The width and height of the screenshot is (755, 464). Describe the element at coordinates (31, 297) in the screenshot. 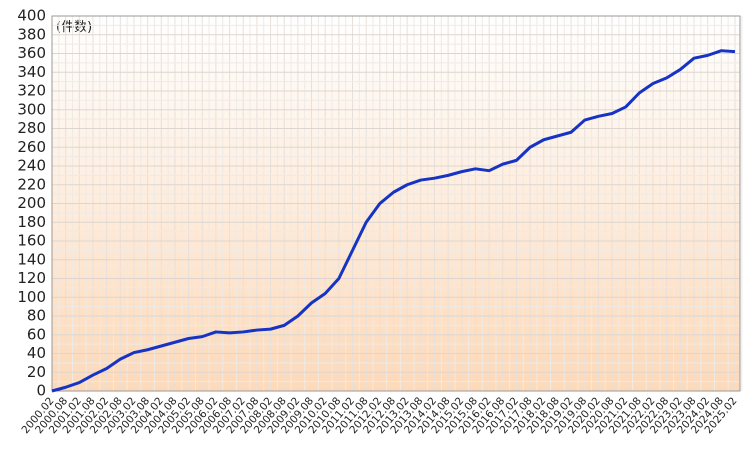

I see `y-tick-label: 100` at that location.